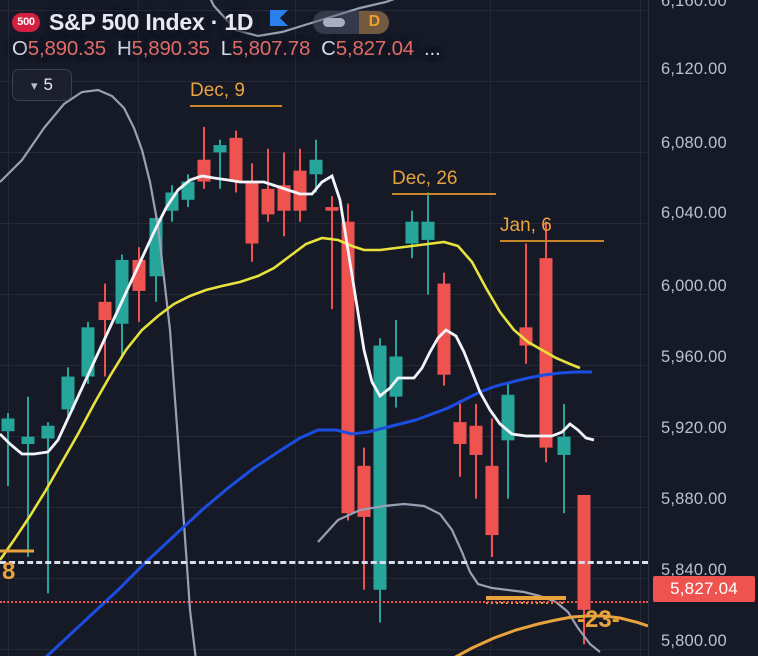  What do you see at coordinates (279, 22) in the screenshot?
I see `flag-icon` at bounding box center [279, 22].